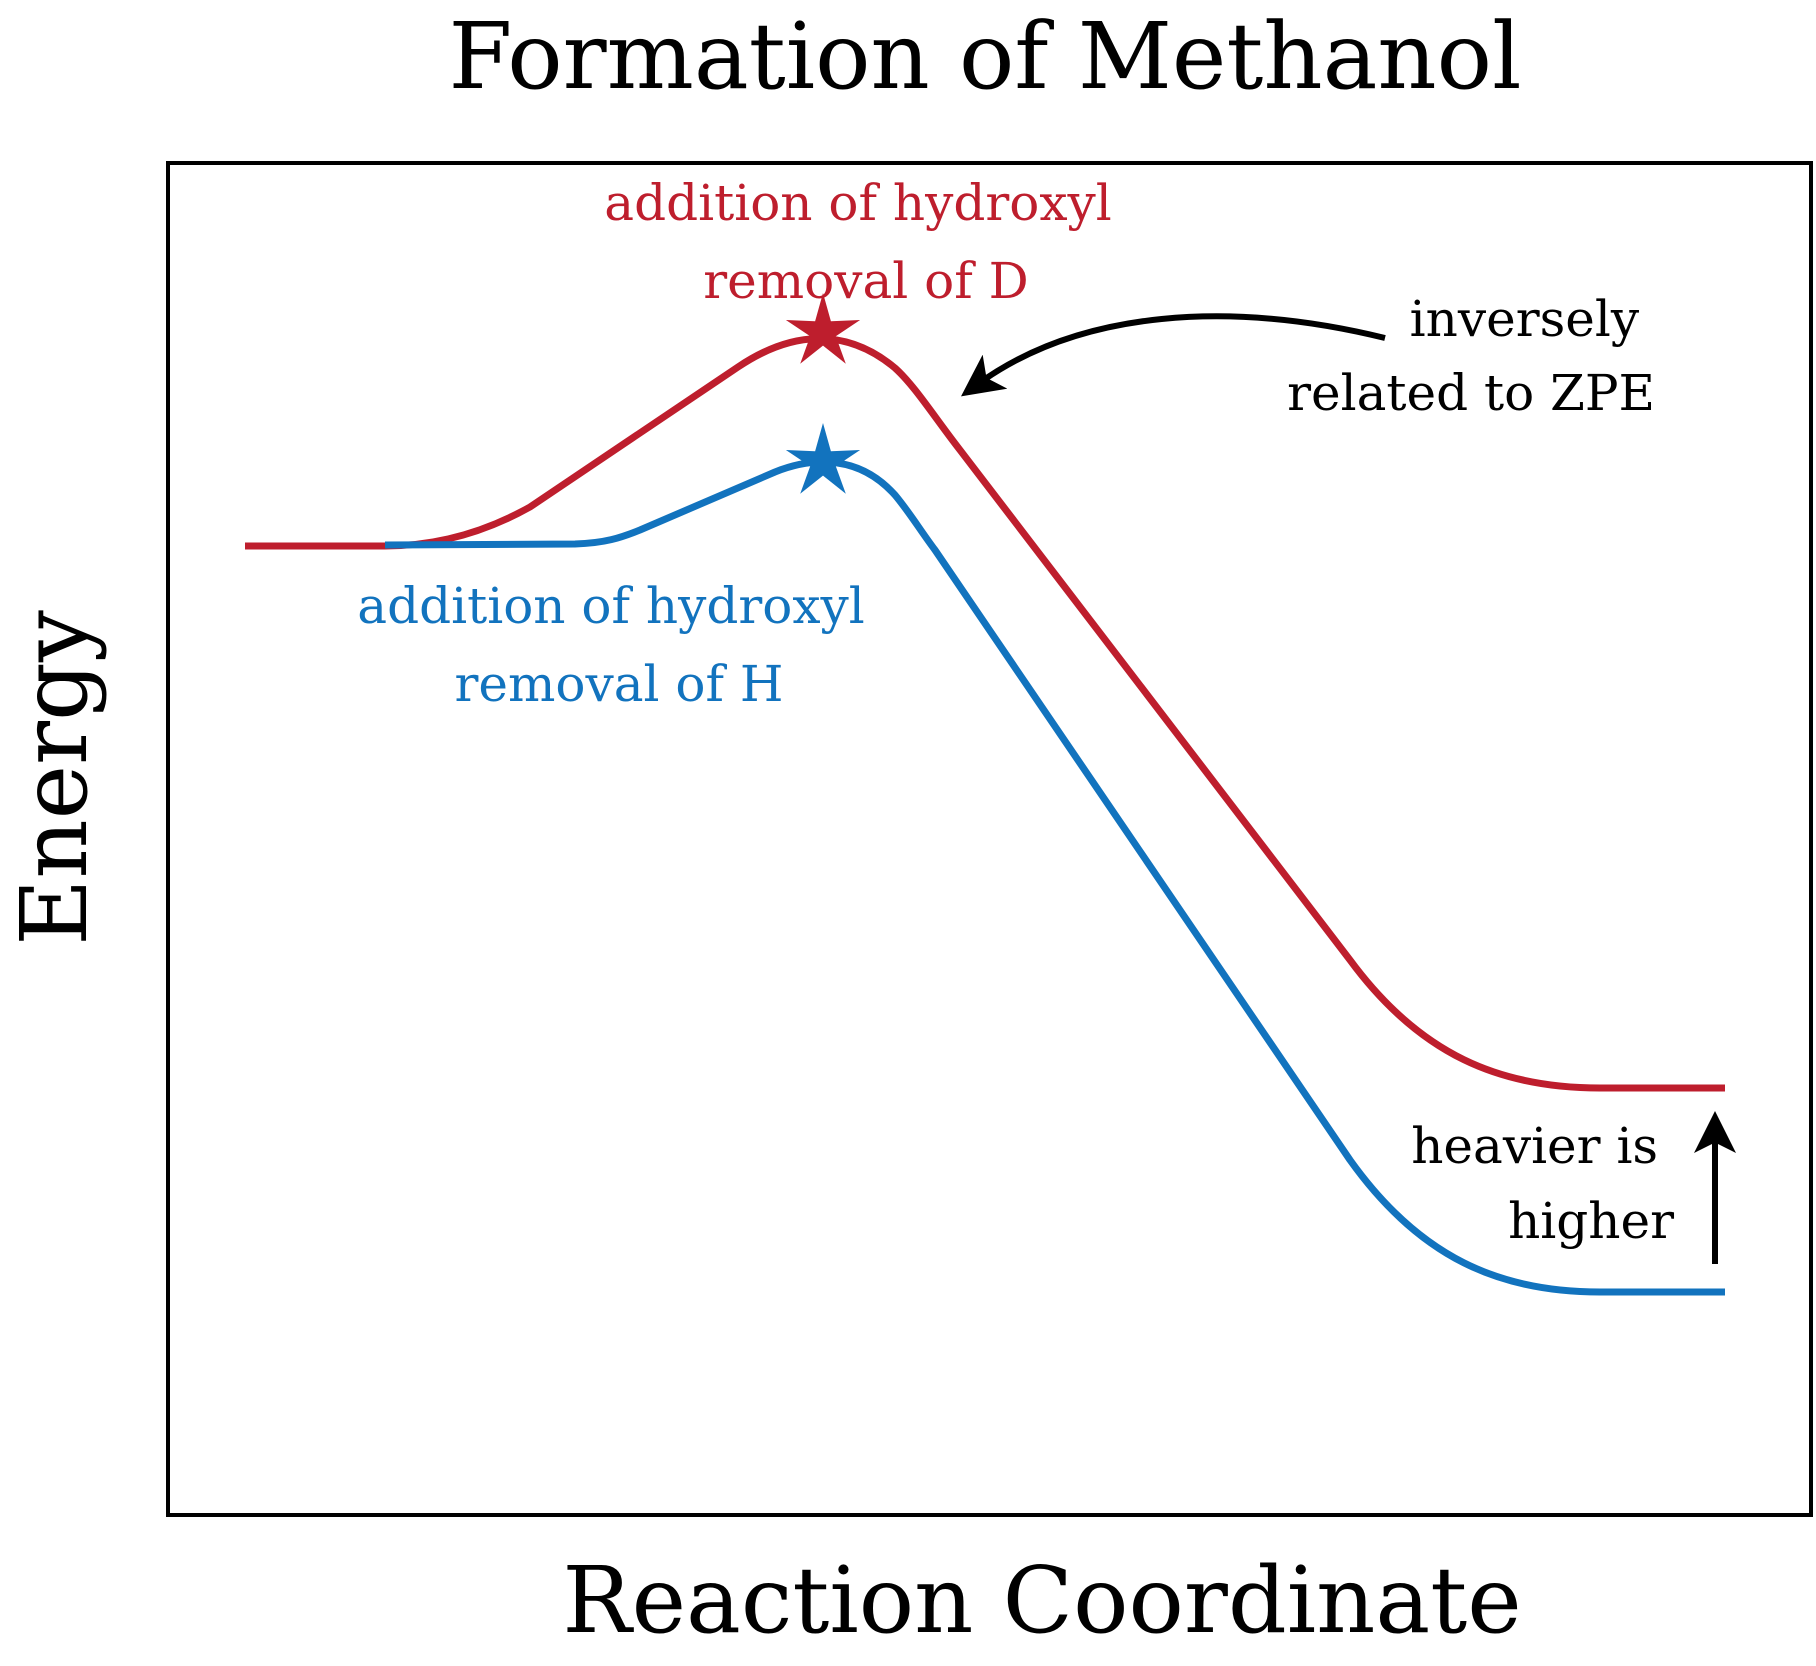 This screenshot has width=1816, height=1666. What do you see at coordinates (1534, 1146) in the screenshot?
I see `heavier-annotation-line1: heavier is` at bounding box center [1534, 1146].